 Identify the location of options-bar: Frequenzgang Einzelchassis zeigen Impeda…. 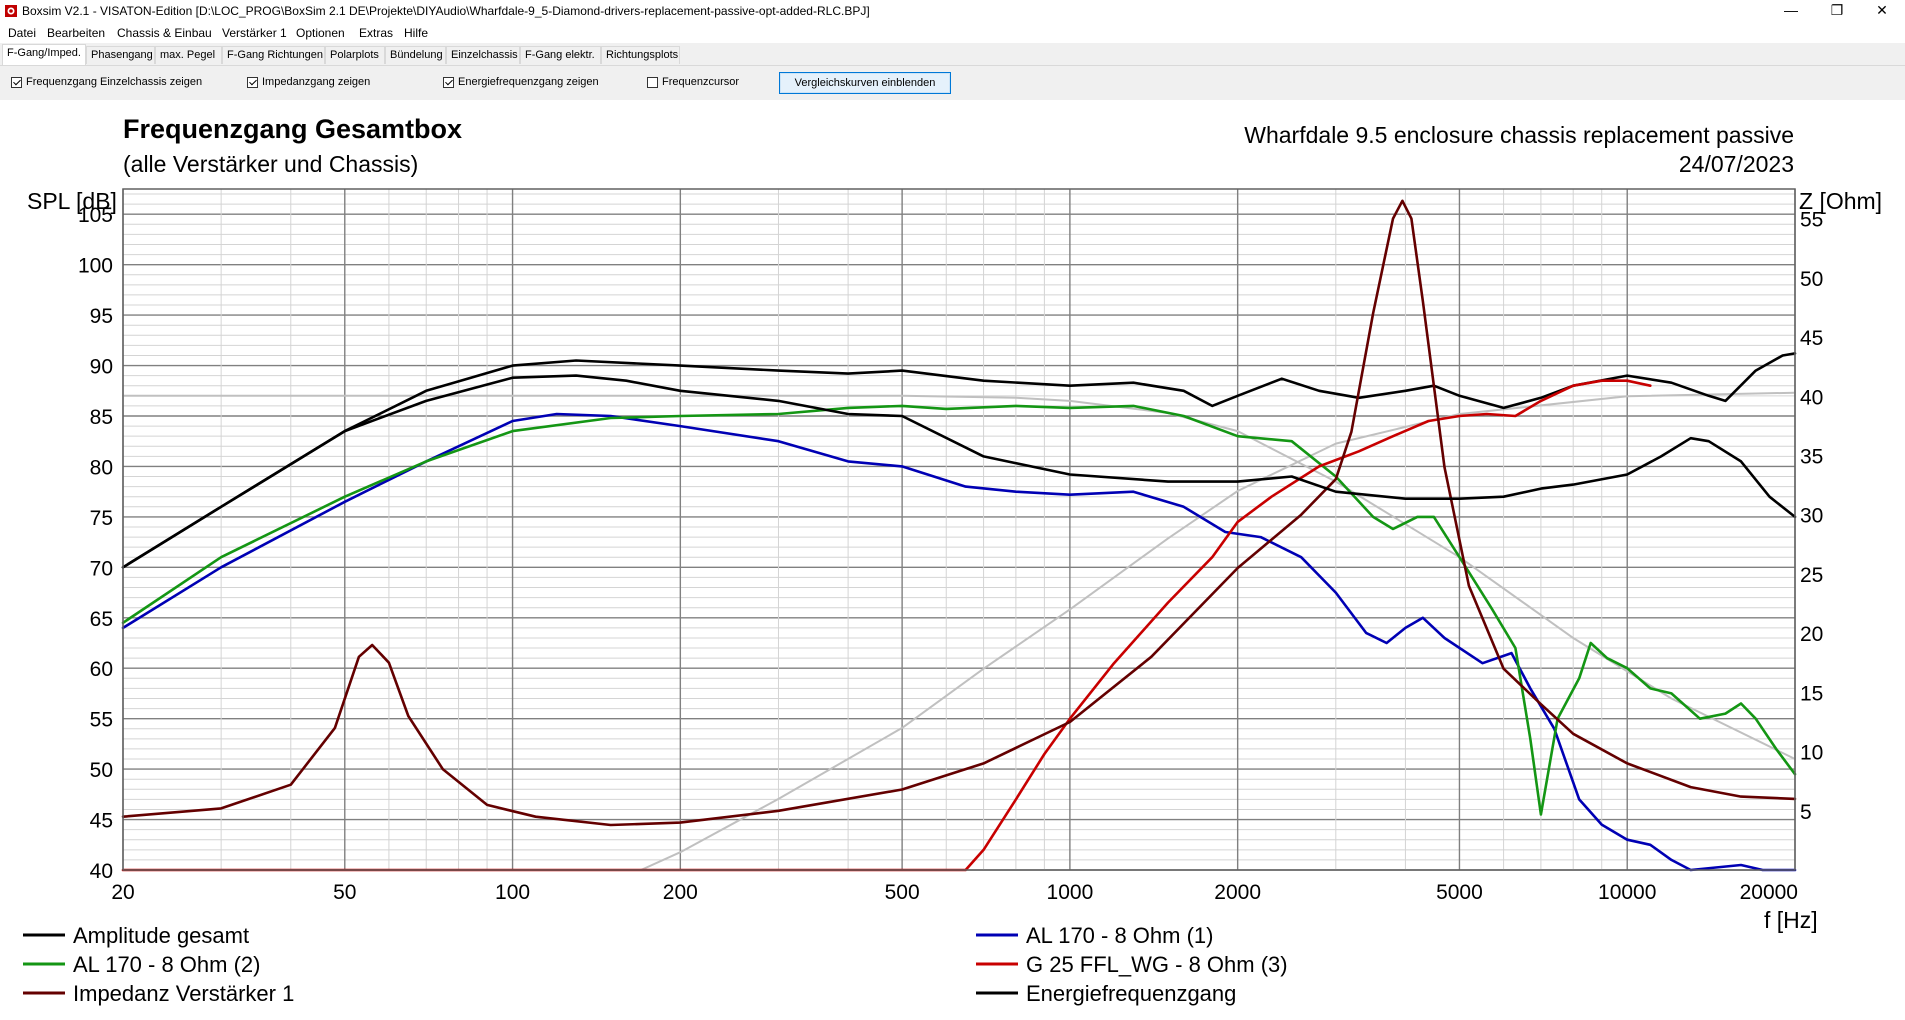
(952, 83).